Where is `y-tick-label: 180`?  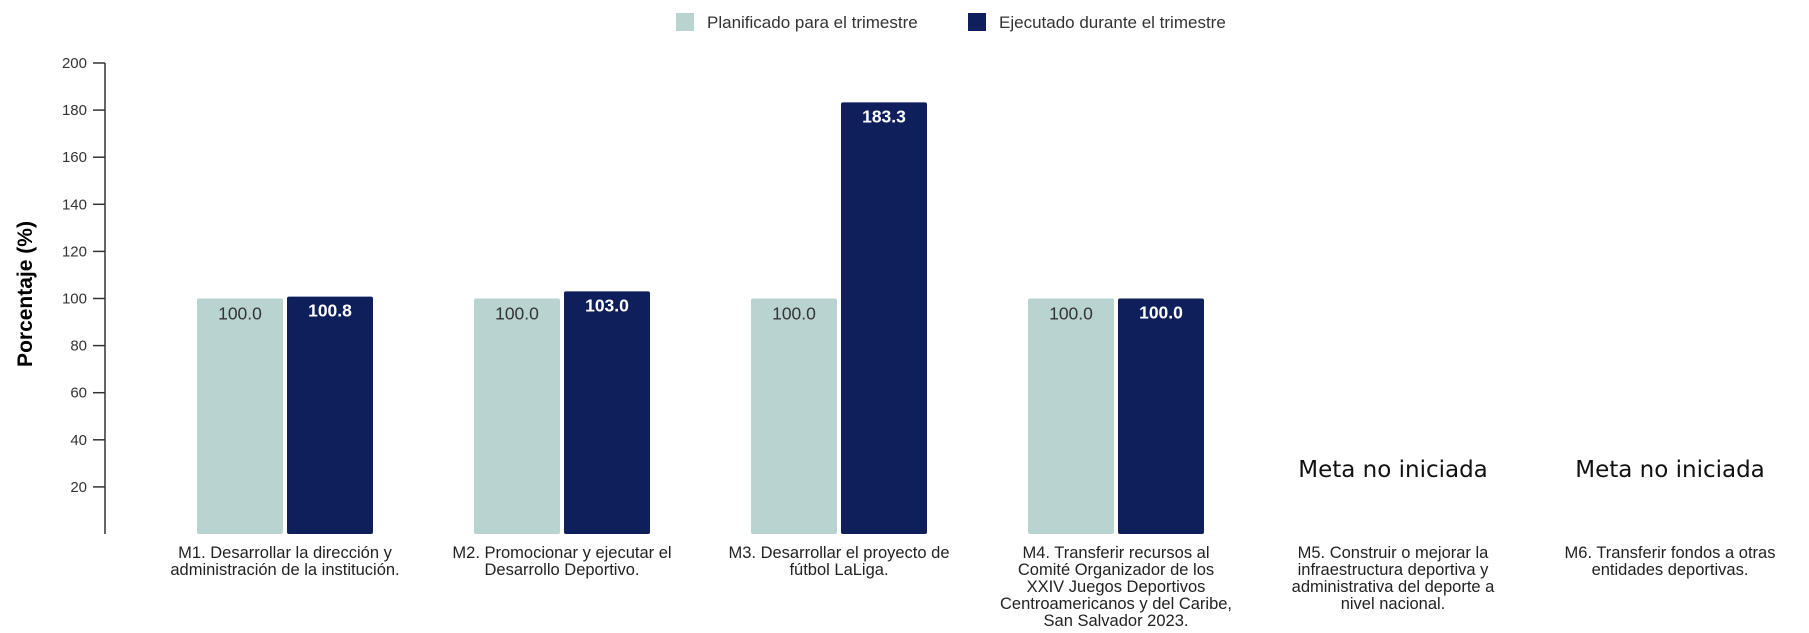
y-tick-label: 180 is located at coordinates (74, 110).